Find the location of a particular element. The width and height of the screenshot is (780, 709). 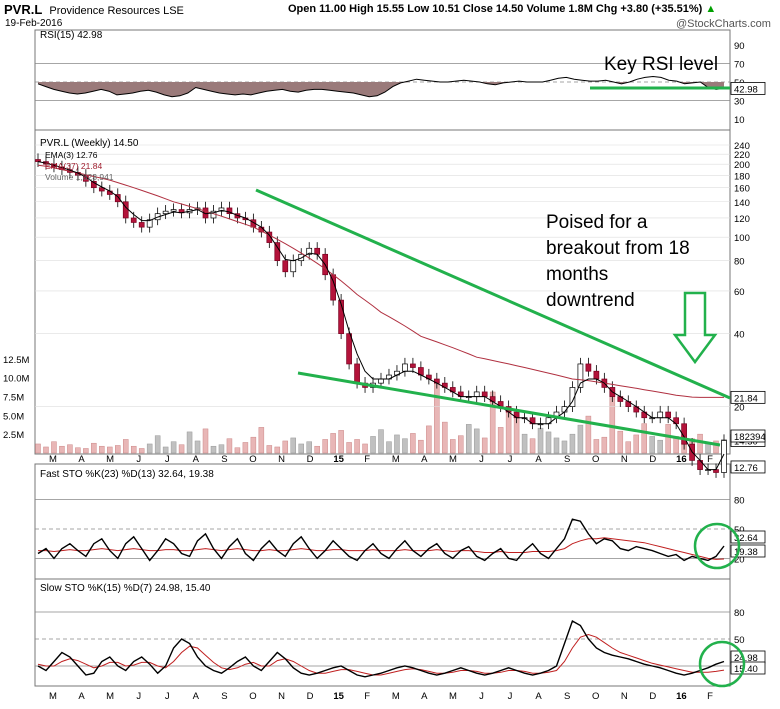

price-tick: 100 is located at coordinates (742, 238).